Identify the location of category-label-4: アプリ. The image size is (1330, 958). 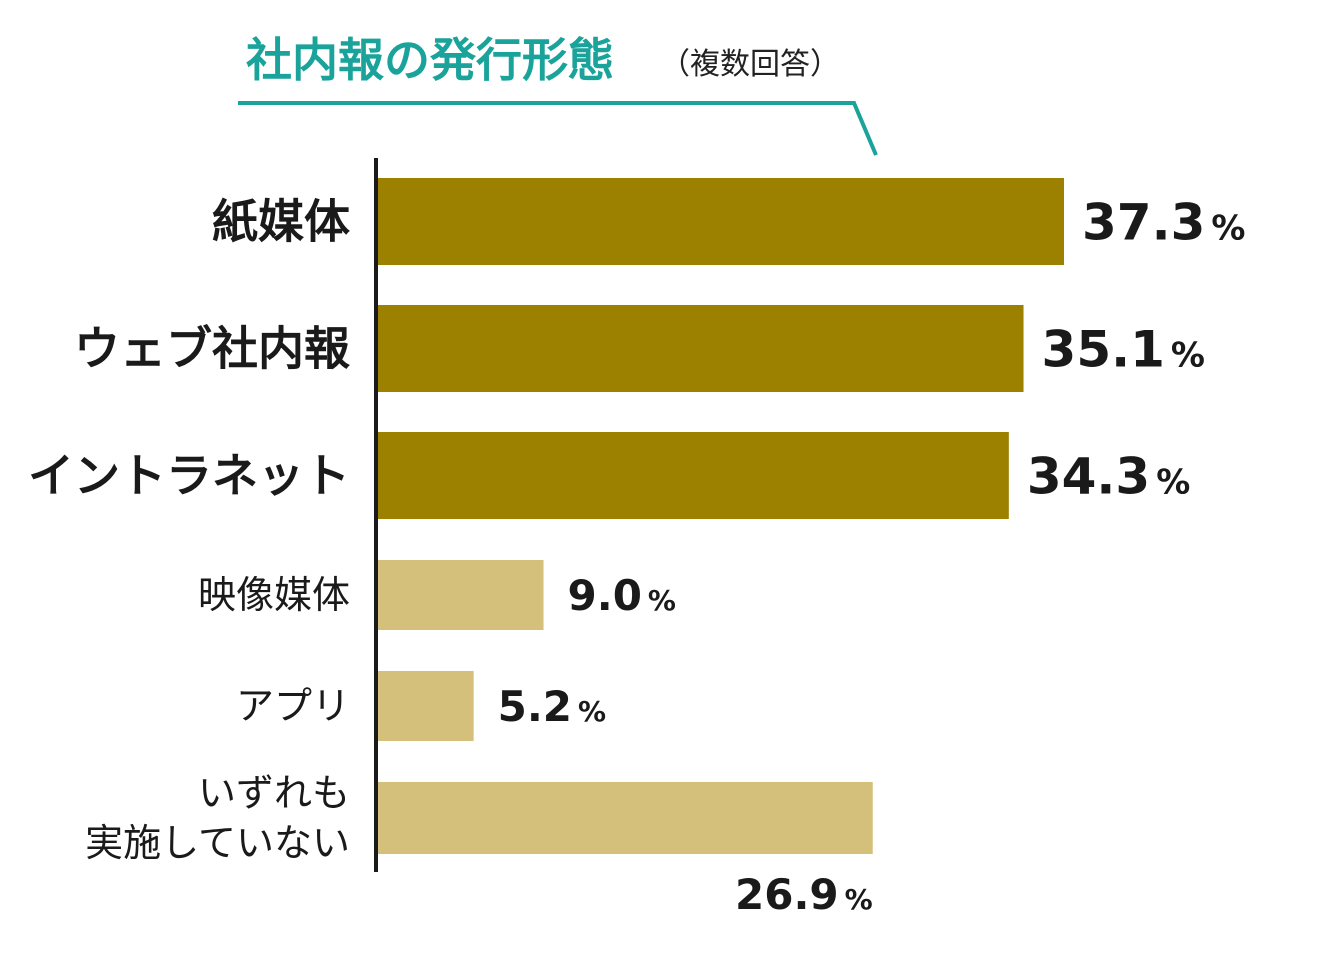
(293, 706).